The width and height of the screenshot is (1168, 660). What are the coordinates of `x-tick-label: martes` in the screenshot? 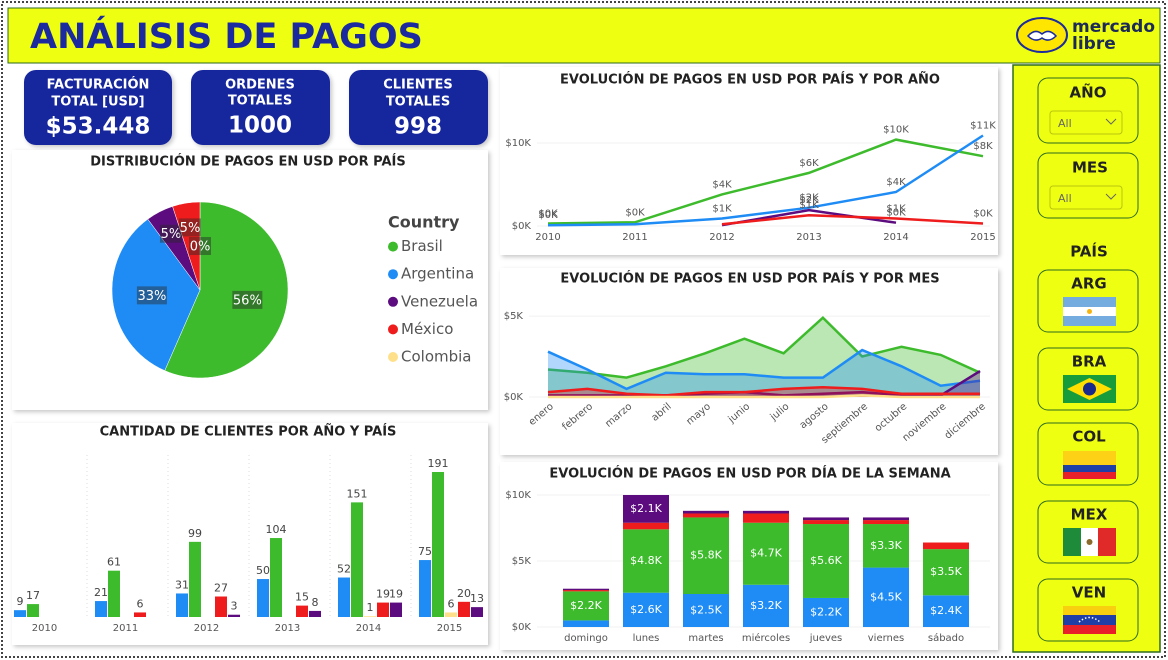 It's located at (705, 638).